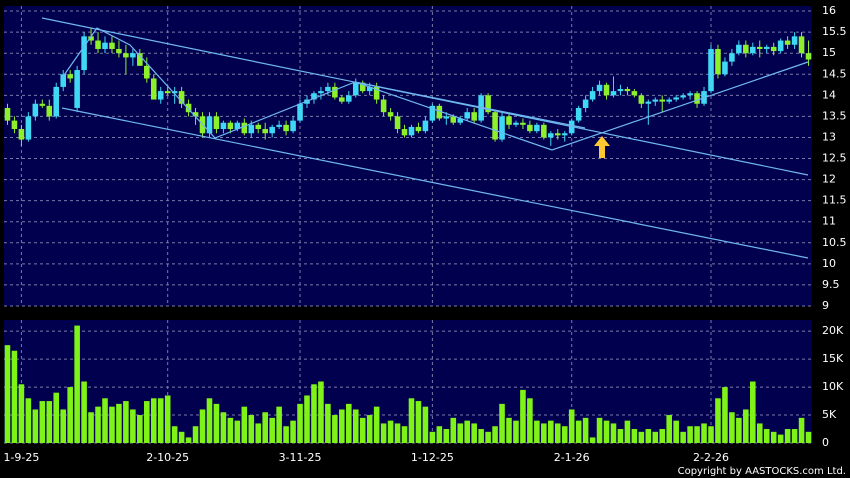 The height and width of the screenshot is (478, 850). I want to click on y2-tick-label: 20K, so click(833, 330).